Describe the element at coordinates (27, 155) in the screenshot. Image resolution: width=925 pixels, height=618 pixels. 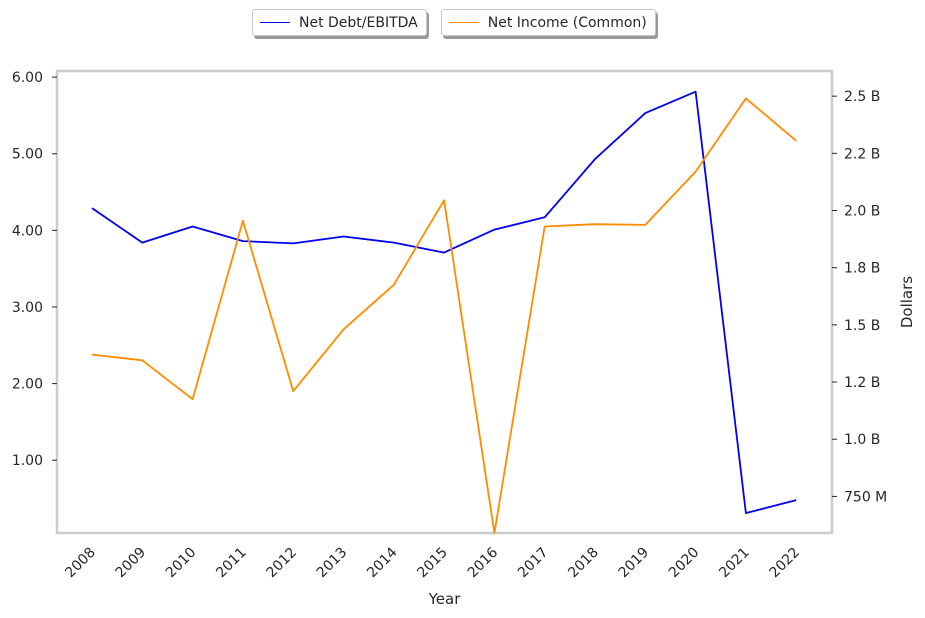
I see `left-y-tick-label: 5.00` at that location.